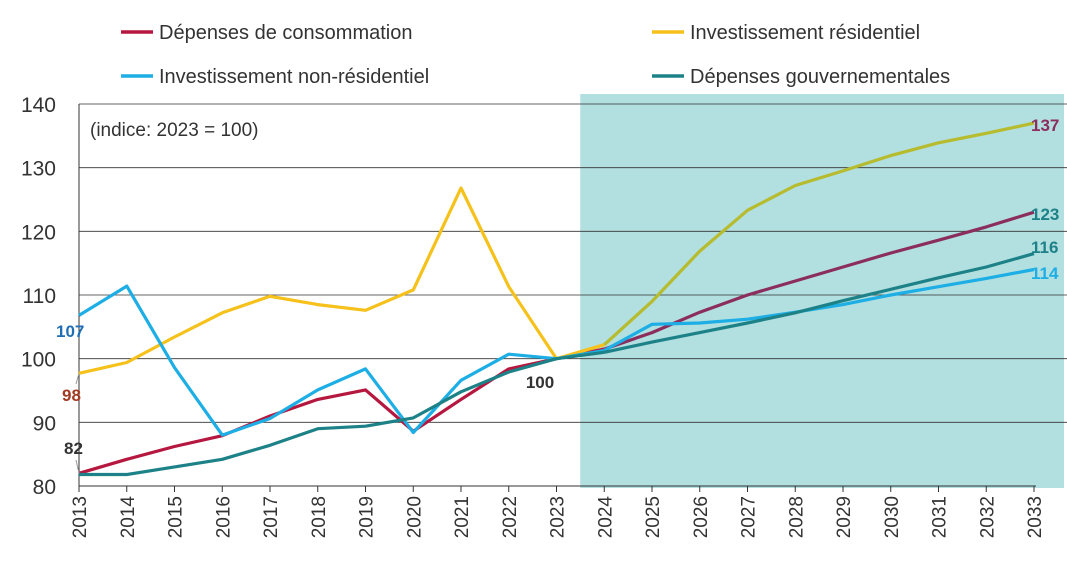 This screenshot has width=1067, height=561. What do you see at coordinates (414, 517) in the screenshot?
I see `x-tick-label: 2020` at bounding box center [414, 517].